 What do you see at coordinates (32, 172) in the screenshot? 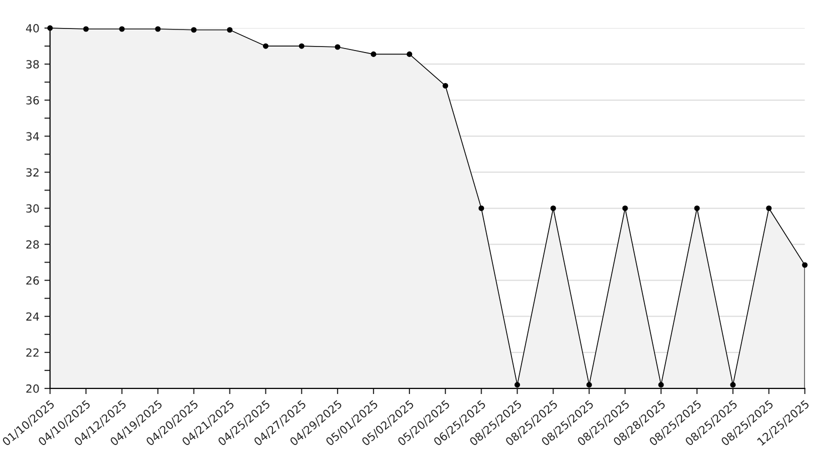
I see `y-tick-label: 32` at bounding box center [32, 172].